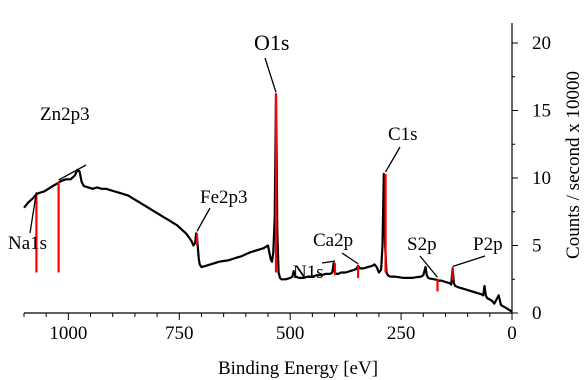 The image size is (585, 380). Describe the element at coordinates (27, 243) in the screenshot. I see `peak-label-na1s: Na1s` at that location.